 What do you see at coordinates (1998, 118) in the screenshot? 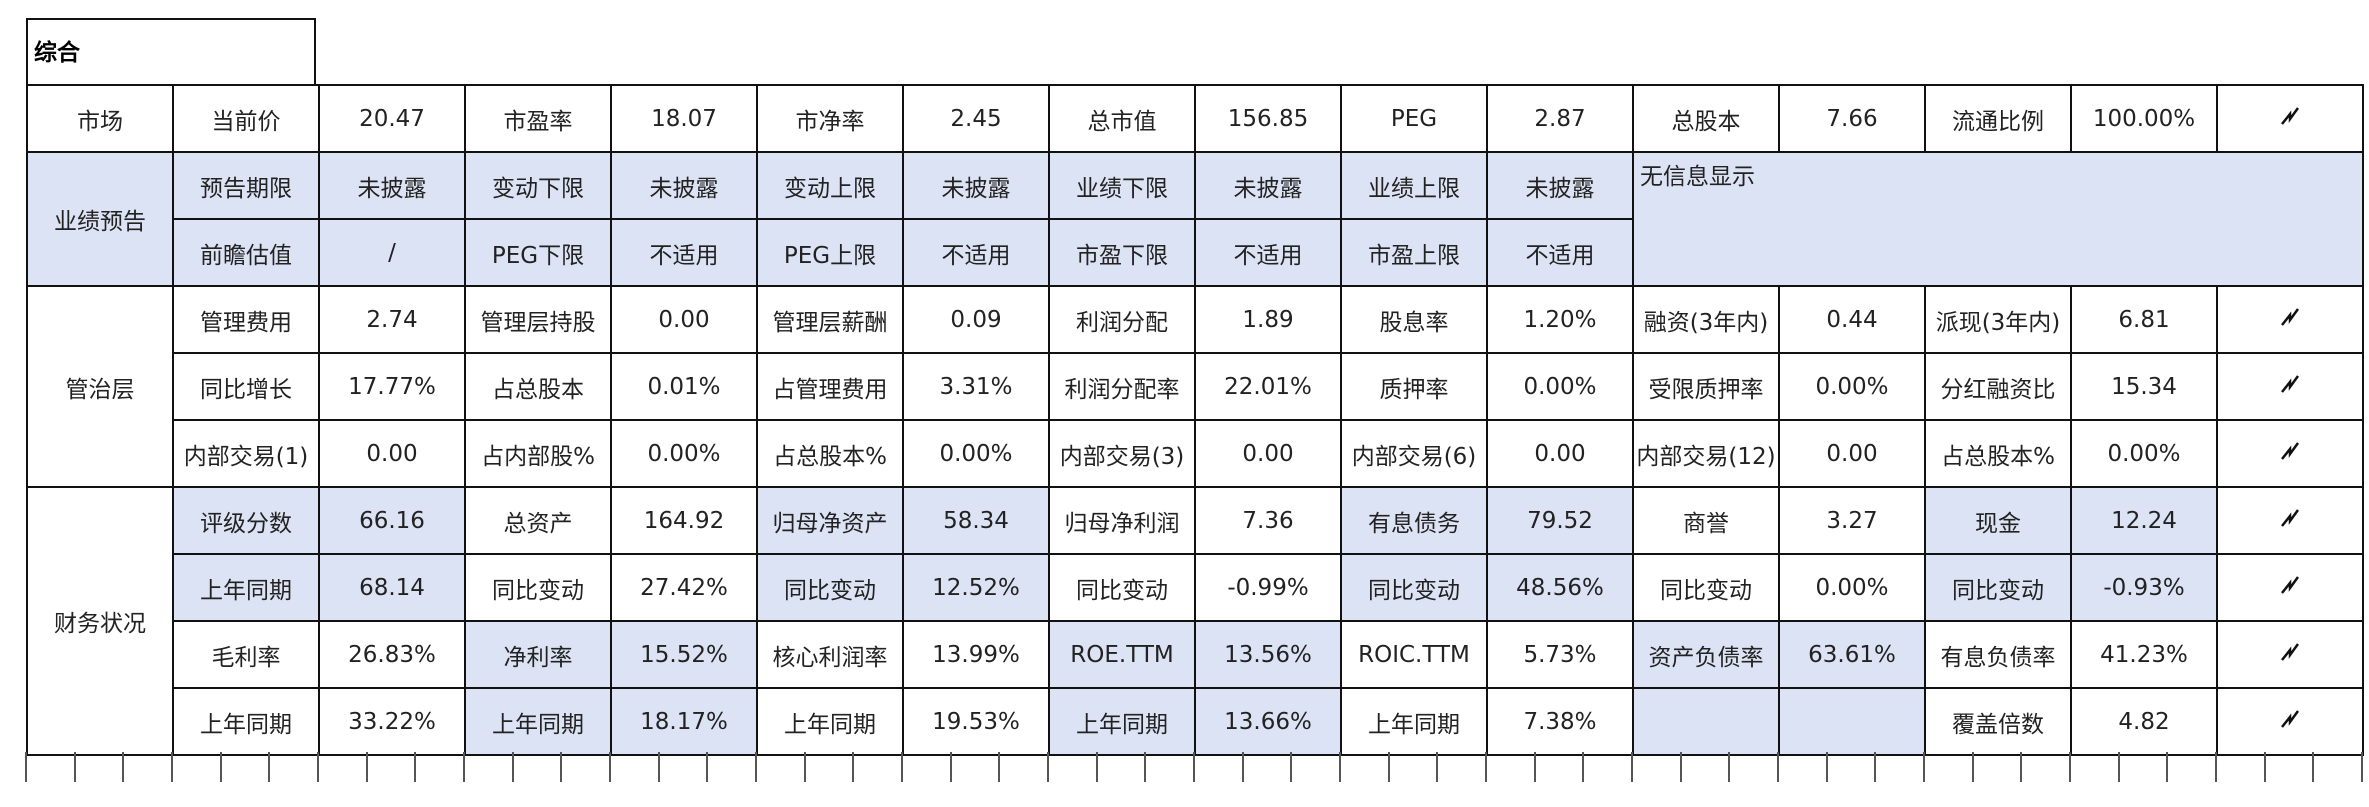
I see `table-cell: 流通比例` at bounding box center [1998, 118].